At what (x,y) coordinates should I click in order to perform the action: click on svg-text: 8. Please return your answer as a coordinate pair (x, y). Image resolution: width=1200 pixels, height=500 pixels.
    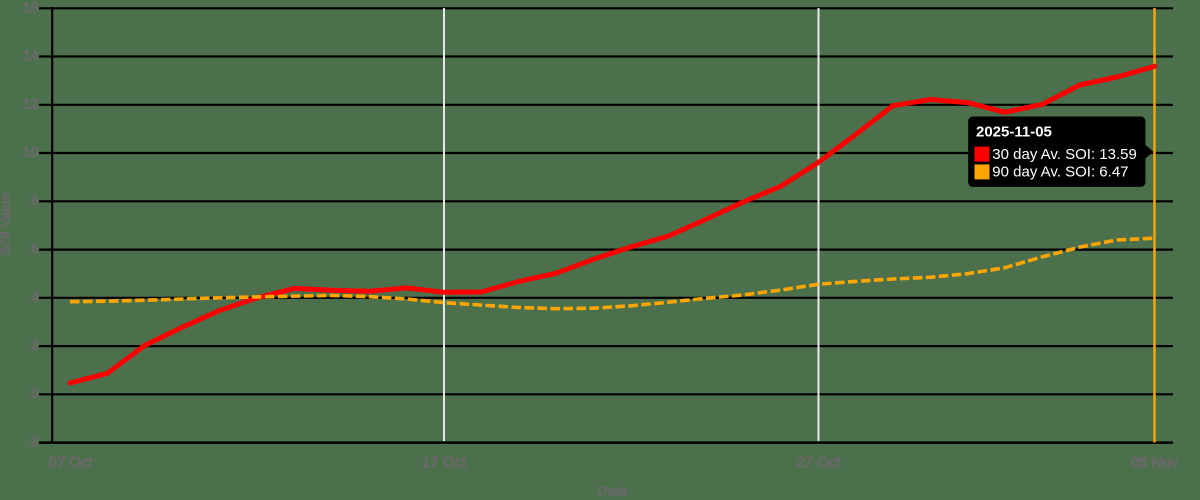
    Looking at the image, I should click on (35, 200).